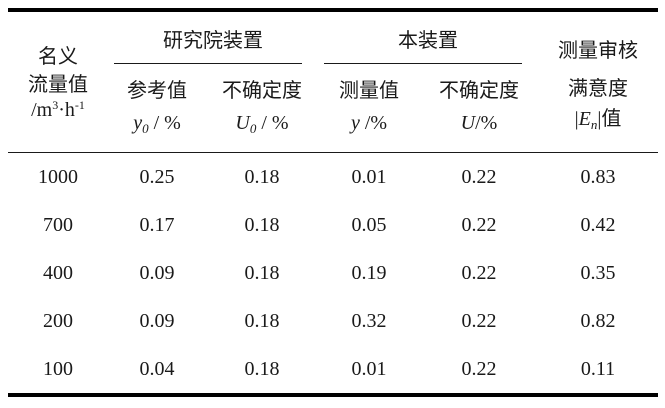  What do you see at coordinates (609, 118) in the screenshot?
I see `en-close-bar: |值` at bounding box center [609, 118].